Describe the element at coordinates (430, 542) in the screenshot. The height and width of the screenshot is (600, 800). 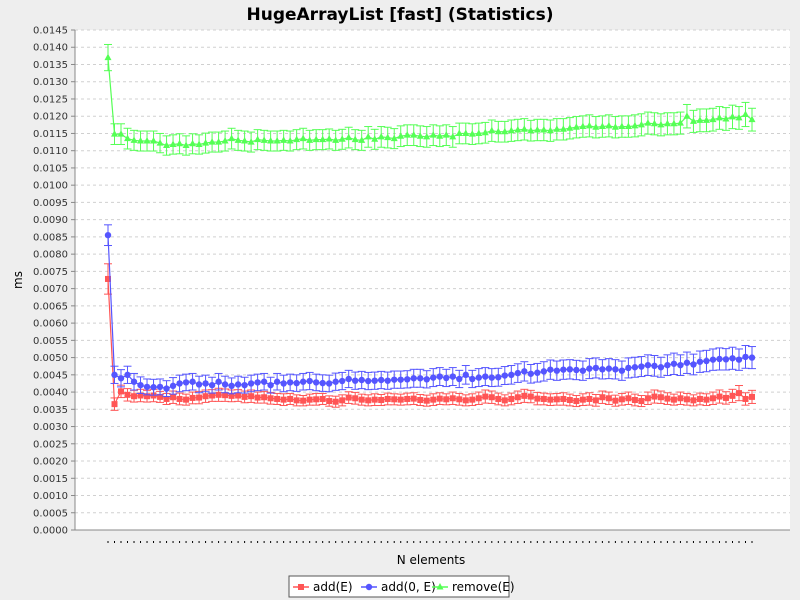
I see `x-axis-ticks` at that location.